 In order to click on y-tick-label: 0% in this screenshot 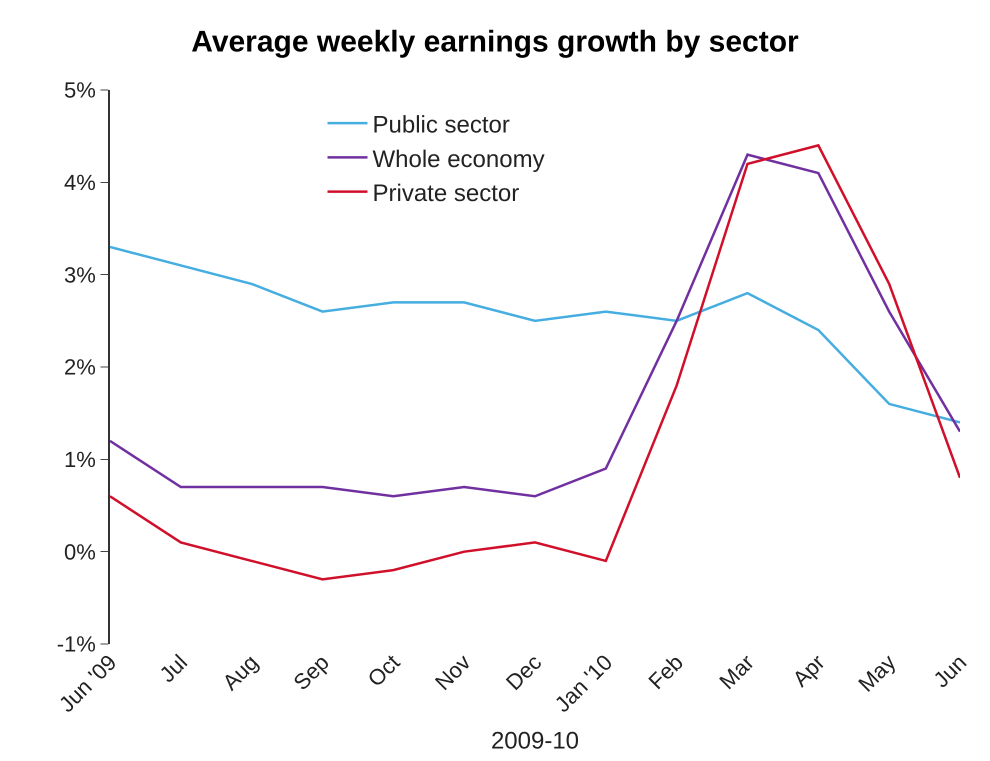, I will do `click(80, 551)`.